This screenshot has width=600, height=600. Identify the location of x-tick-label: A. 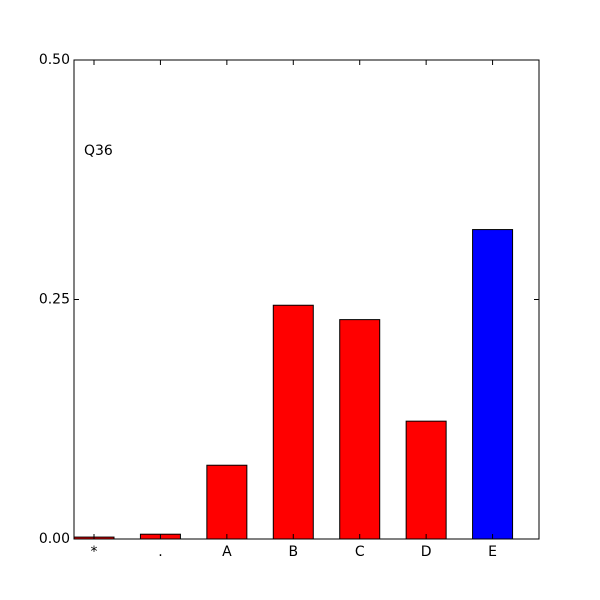
(227, 552).